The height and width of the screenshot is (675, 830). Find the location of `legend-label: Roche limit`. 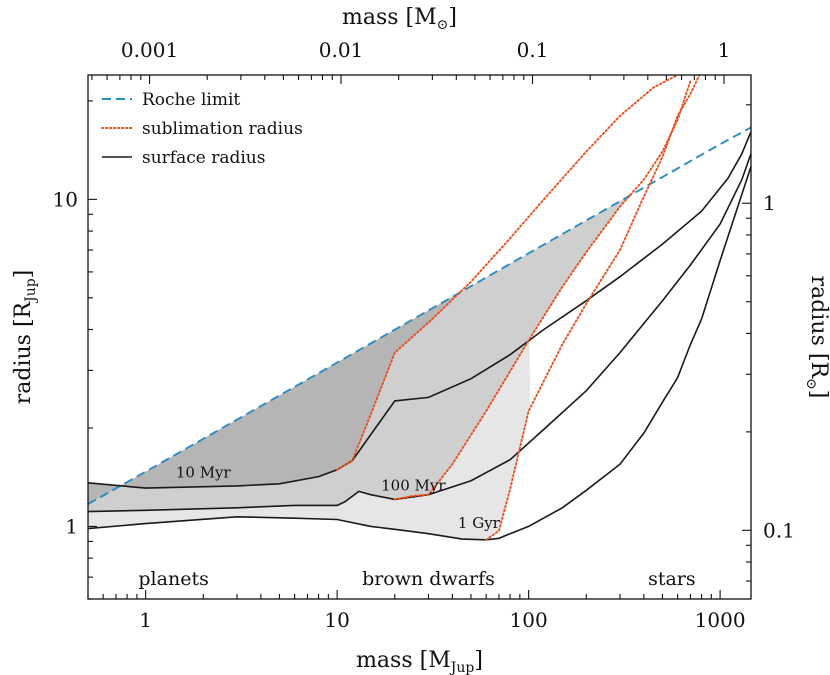

legend-label: Roche limit is located at coordinates (191, 100).